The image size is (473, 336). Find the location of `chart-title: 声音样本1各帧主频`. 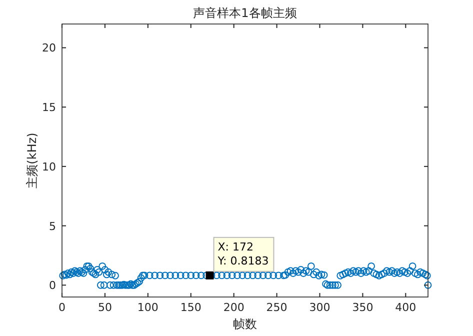

chart-title: 声音样本1各帧主频 is located at coordinates (245, 13).